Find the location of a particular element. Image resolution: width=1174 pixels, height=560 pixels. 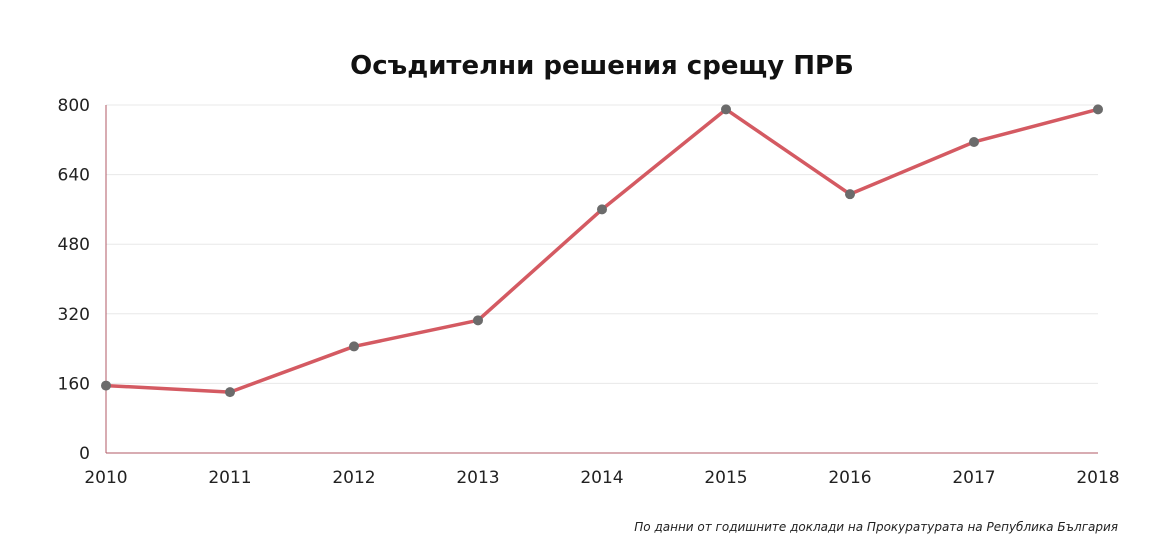

x-tick-label: 2010 is located at coordinates (105, 478).